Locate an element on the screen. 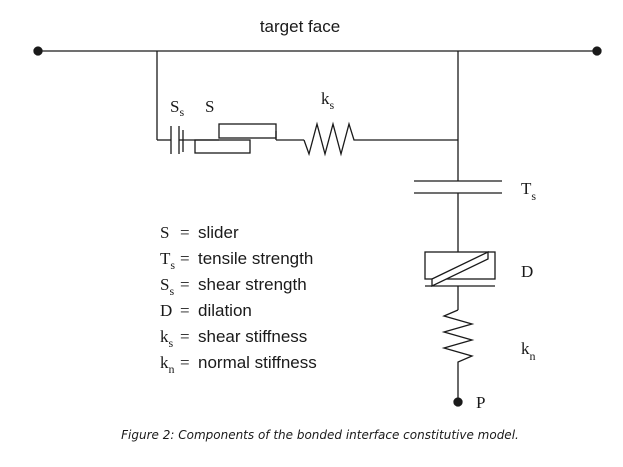  svg-text: dilation is located at coordinates (225, 310).